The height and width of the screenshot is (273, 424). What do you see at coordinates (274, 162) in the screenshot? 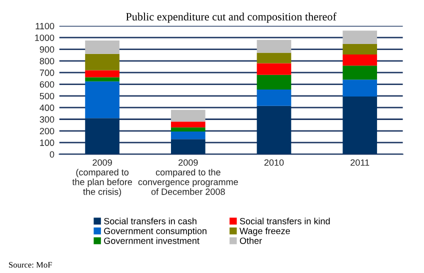
I see `x-tick-label: 2010` at bounding box center [274, 162].